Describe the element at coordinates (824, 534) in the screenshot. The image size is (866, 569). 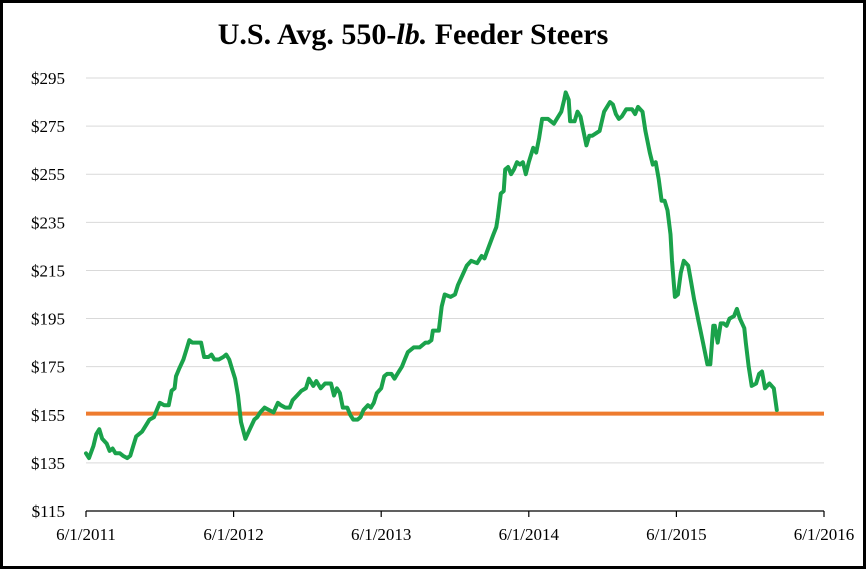
I see `x-tick-label: 6/1/2016` at that location.